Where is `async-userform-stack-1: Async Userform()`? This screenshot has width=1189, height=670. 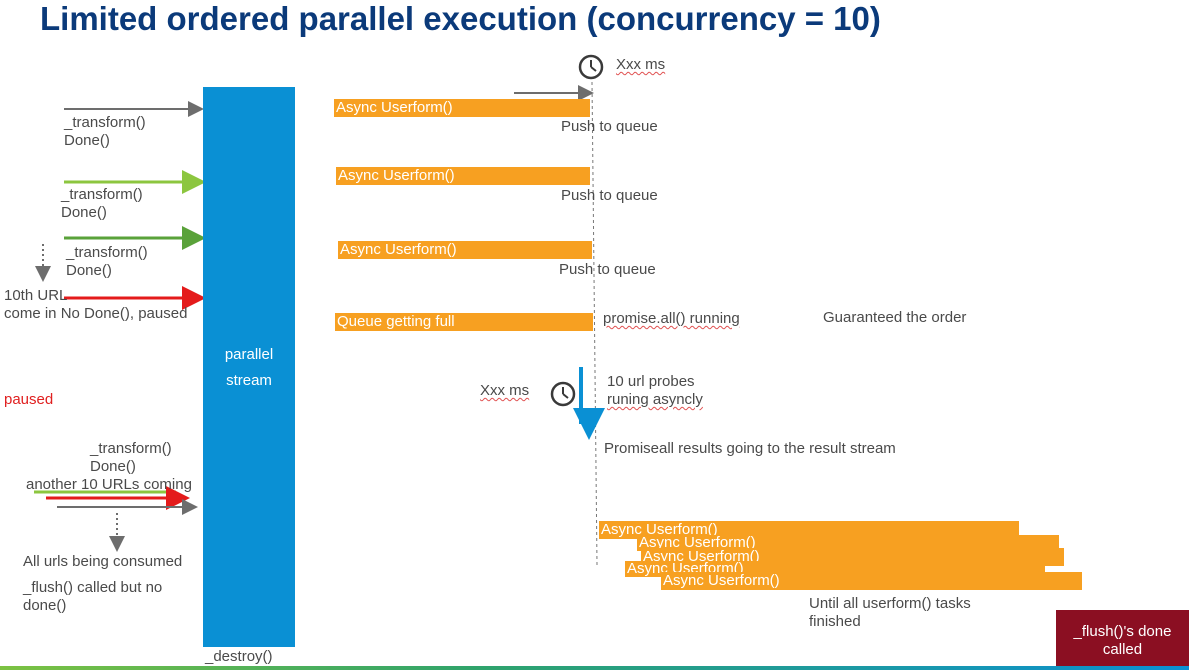 async-userform-stack-1: Async Userform() is located at coordinates (809, 530).